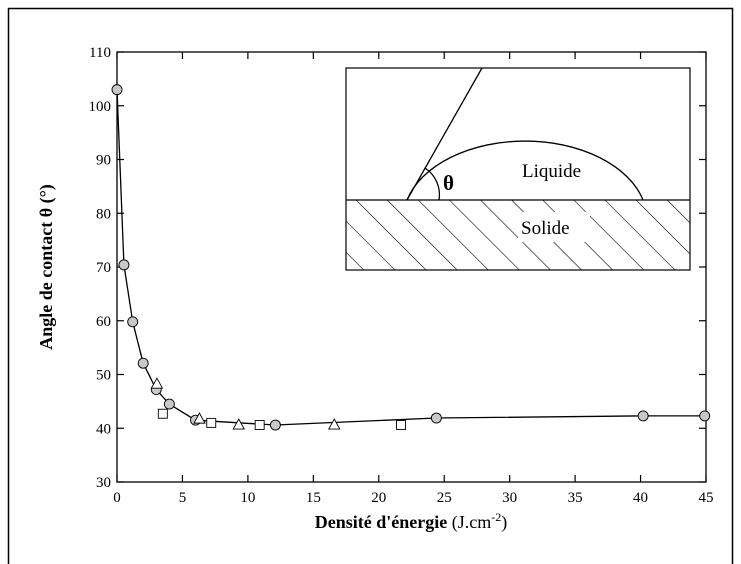 The width and height of the screenshot is (741, 564). Describe the element at coordinates (545, 228) in the screenshot. I see `solid-label: Solide` at that location.